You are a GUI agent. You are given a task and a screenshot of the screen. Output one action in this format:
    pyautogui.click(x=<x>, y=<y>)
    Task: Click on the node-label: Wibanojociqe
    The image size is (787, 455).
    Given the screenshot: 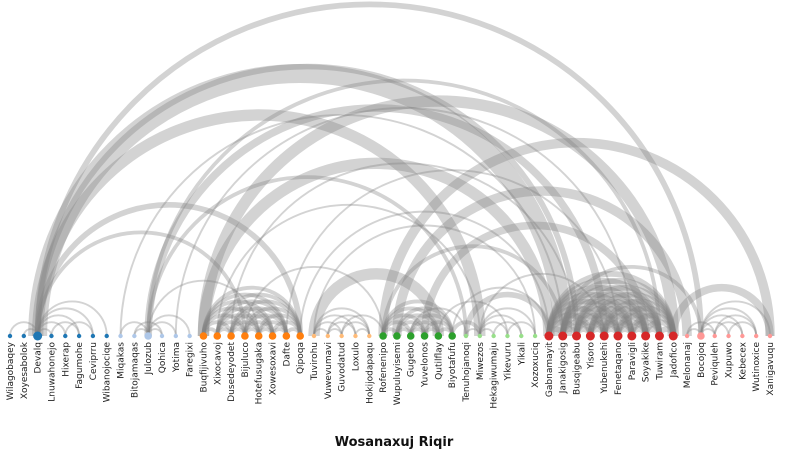 What is the action you would take?
    pyautogui.click(x=108, y=372)
    